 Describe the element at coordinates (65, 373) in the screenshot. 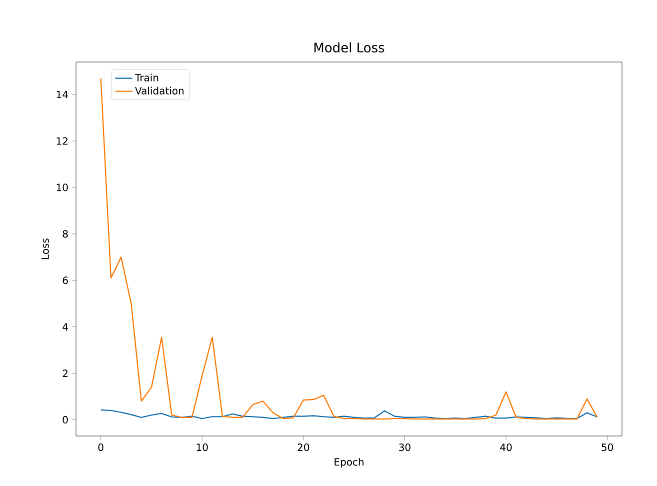

I see `y-tick-label: 2` at that location.